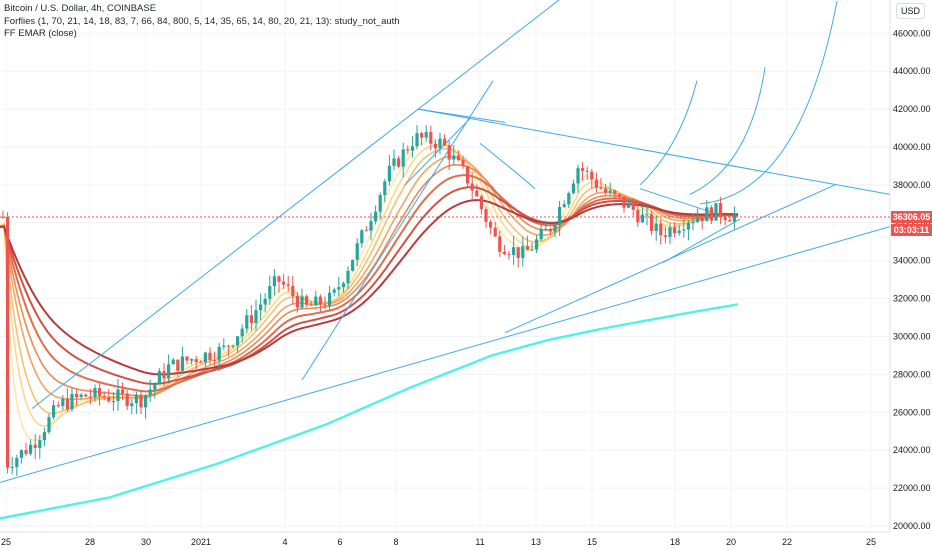 The height and width of the screenshot is (550, 932). Describe the element at coordinates (912, 412) in the screenshot. I see `y-tick-label: 26000.00` at that location.